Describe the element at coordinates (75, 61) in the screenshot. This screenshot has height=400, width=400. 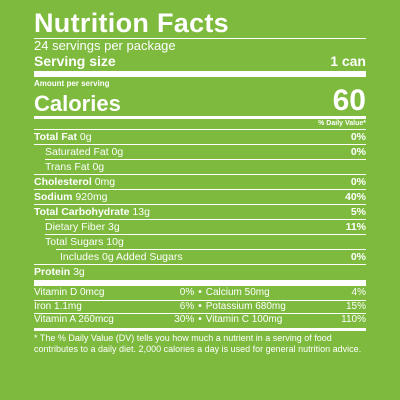
I see `serving-size-label: Serving size` at that location.